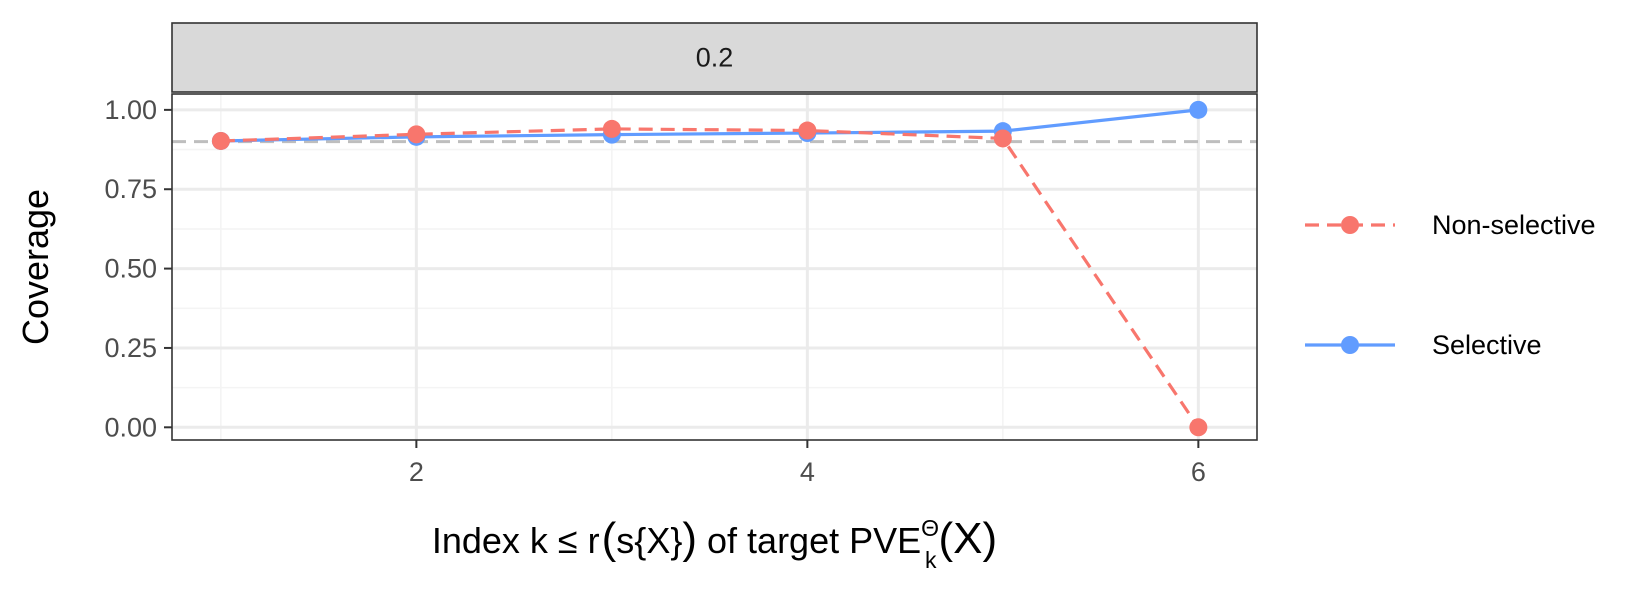 The width and height of the screenshot is (1650, 600). What do you see at coordinates (1514, 225) in the screenshot?
I see `legend-label-non-selective: Non-selective` at bounding box center [1514, 225].